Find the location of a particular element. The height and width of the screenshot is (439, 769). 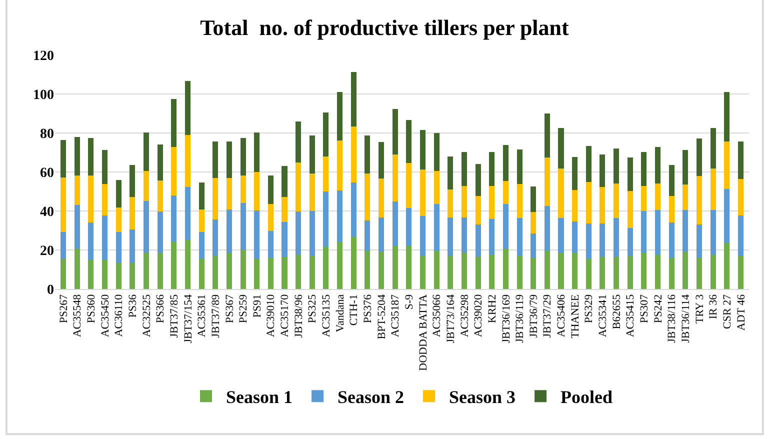

x-tick-label: AC36110 is located at coordinates (119, 315).